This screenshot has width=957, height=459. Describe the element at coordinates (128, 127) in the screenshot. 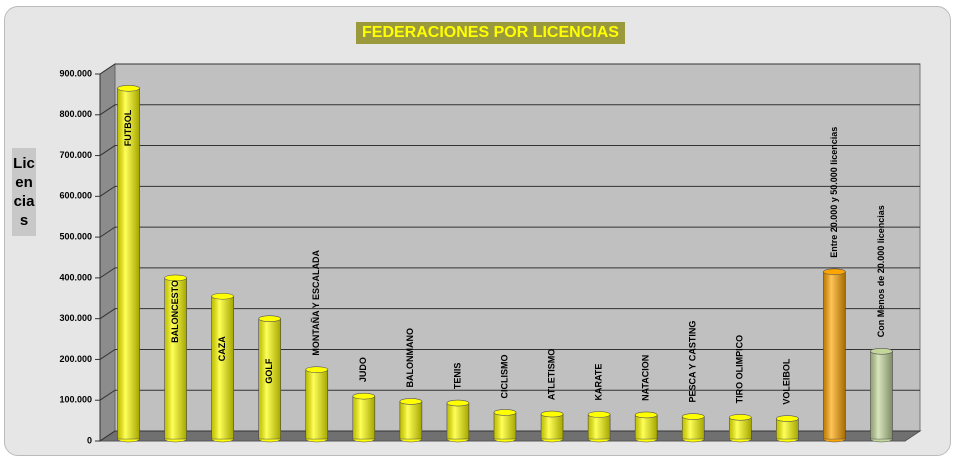

I see `category-label: FUTBOL` at that location.